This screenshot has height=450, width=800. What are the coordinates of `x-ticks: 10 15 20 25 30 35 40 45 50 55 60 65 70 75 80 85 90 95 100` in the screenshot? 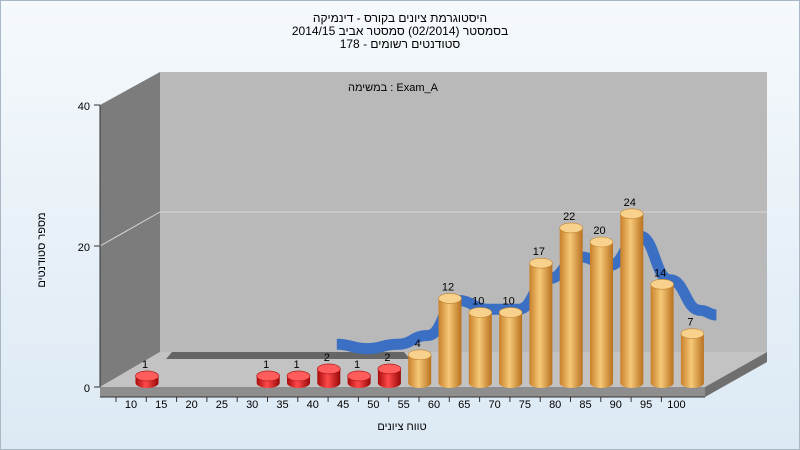 It's located at (400, 404).